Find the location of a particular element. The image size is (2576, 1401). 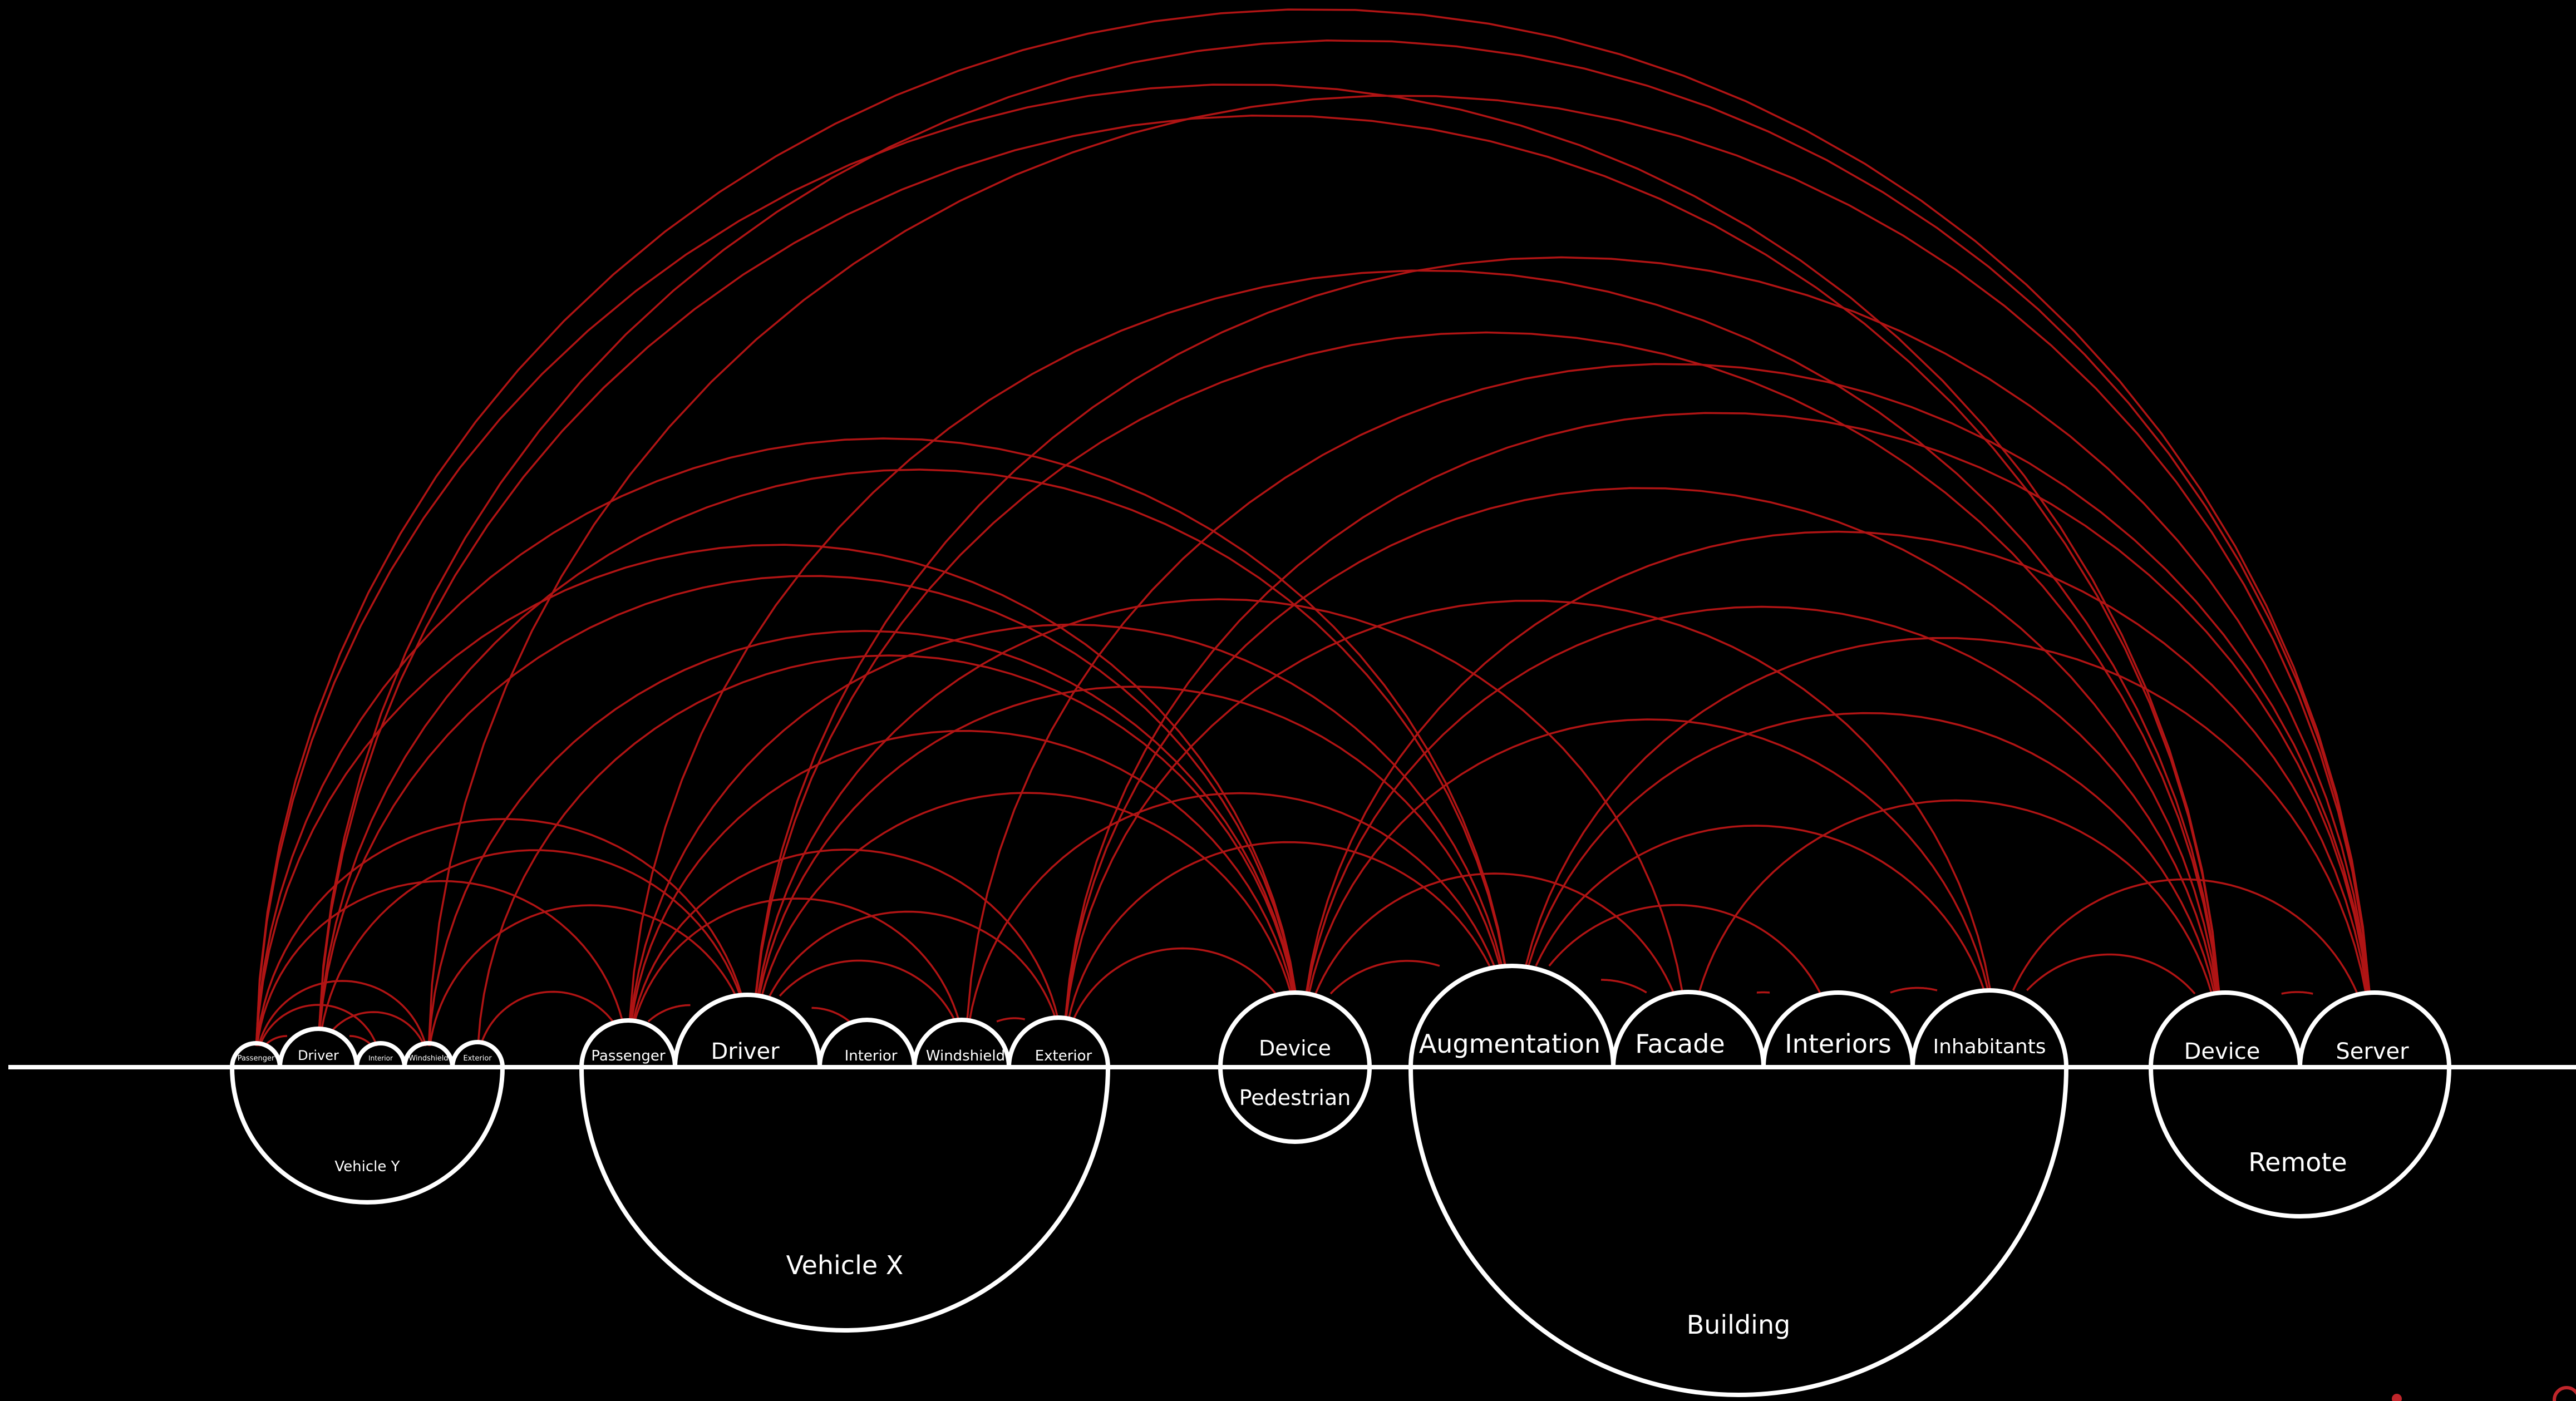

arc-vy_passenger-vx_passenger is located at coordinates (440, 963).